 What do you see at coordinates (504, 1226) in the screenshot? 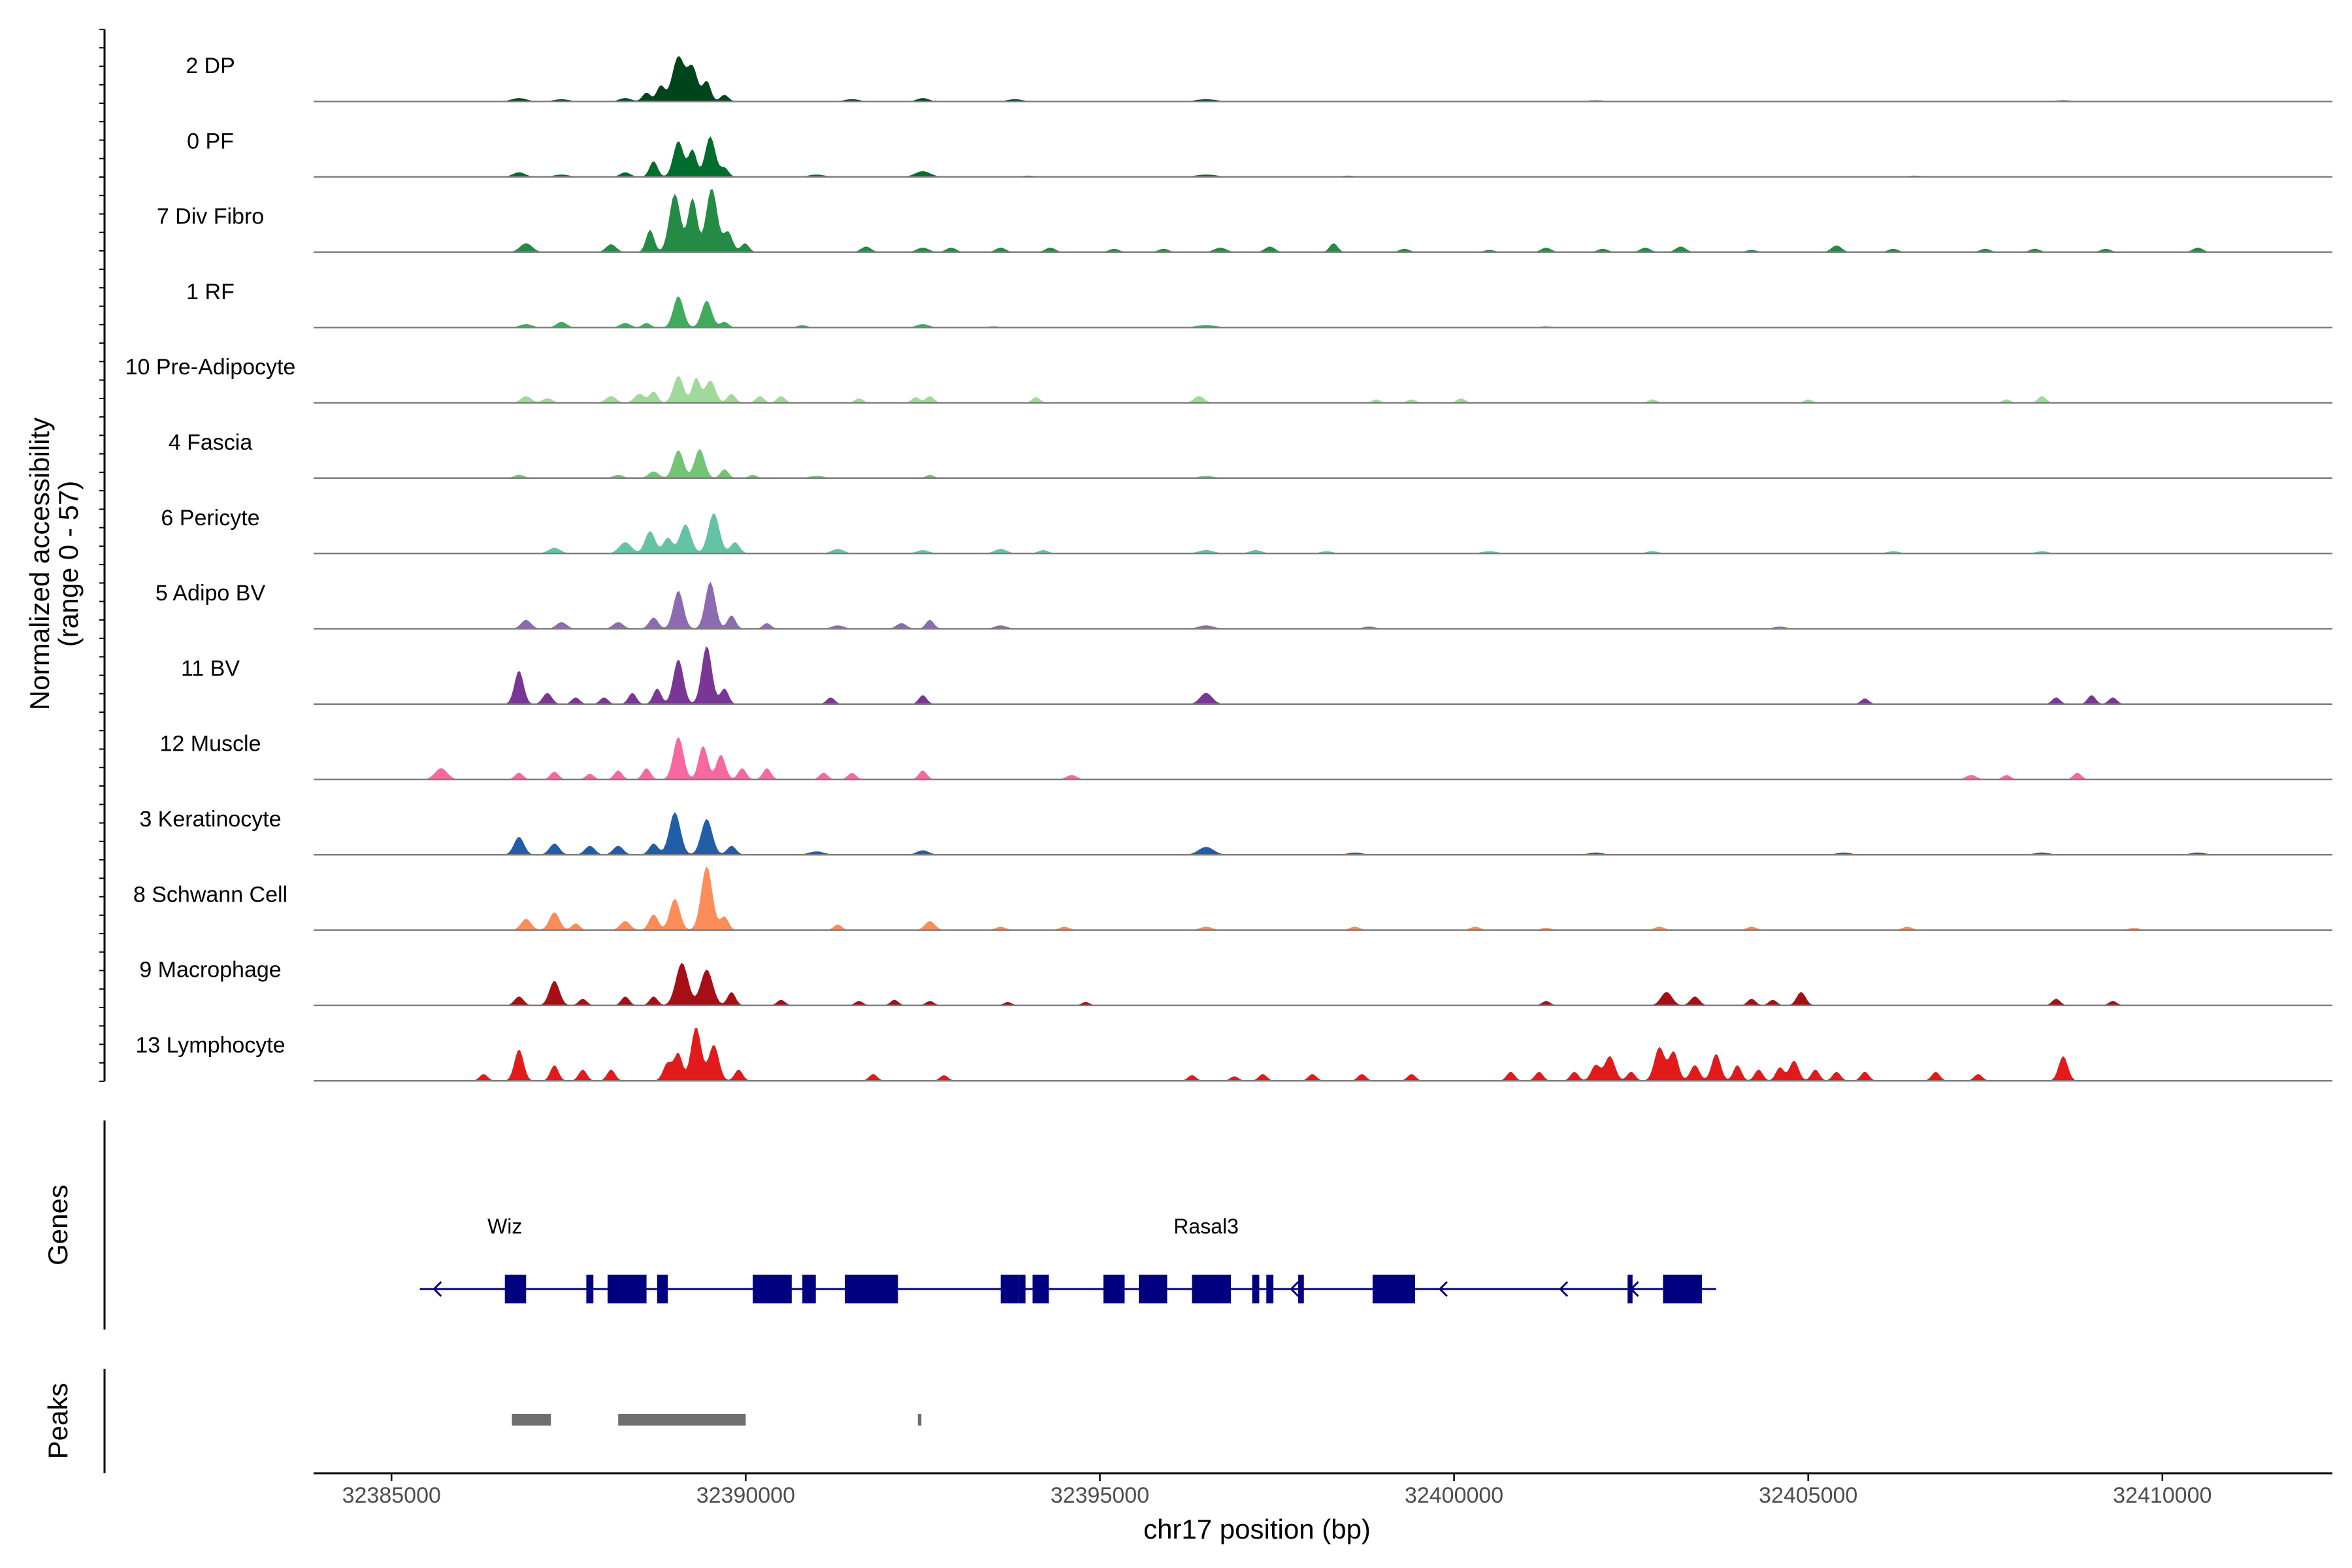
I see `gene-name-wiz: Wiz` at bounding box center [504, 1226].